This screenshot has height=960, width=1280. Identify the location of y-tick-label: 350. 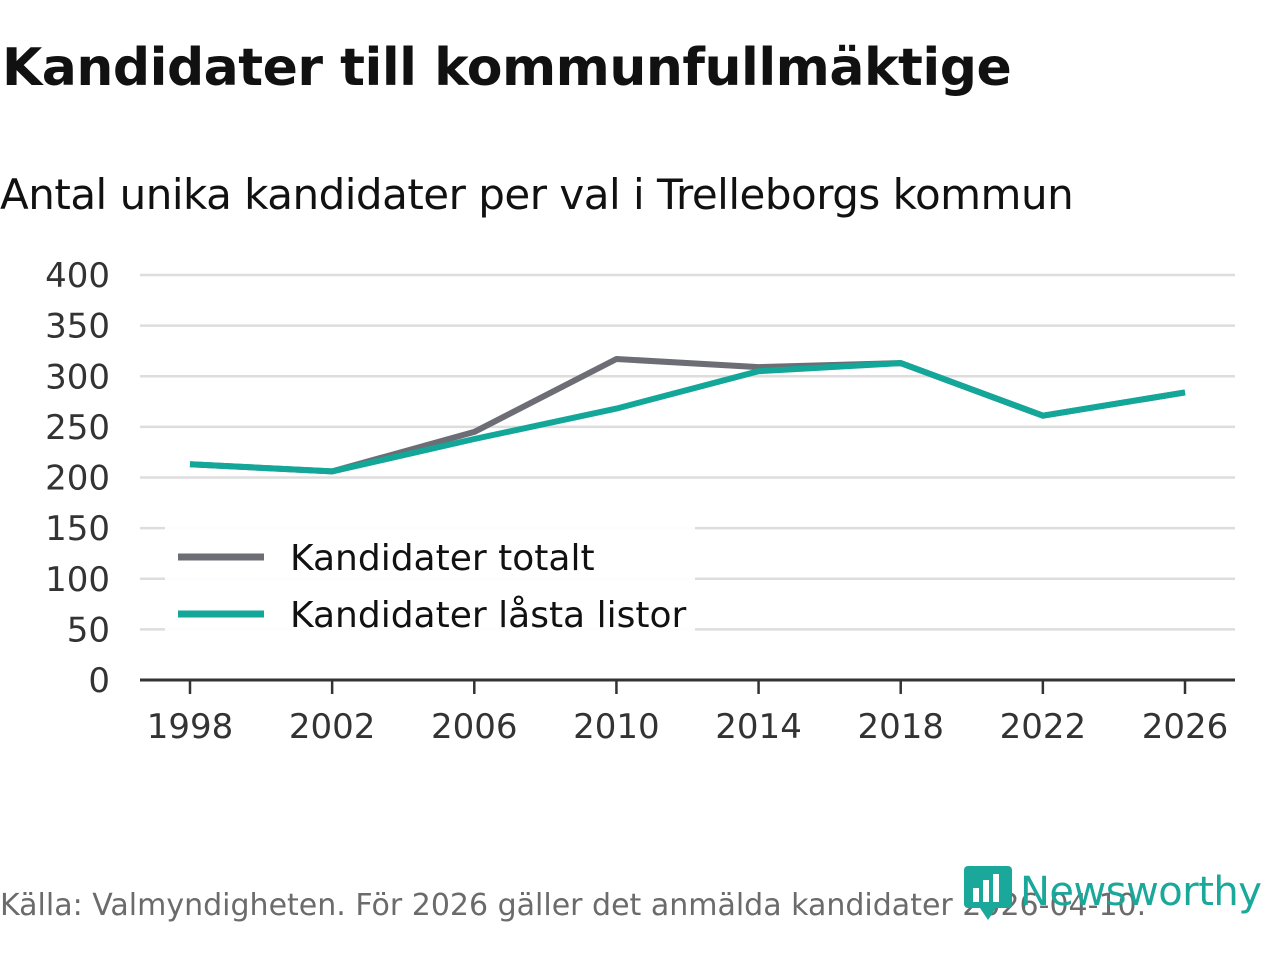
(77, 327).